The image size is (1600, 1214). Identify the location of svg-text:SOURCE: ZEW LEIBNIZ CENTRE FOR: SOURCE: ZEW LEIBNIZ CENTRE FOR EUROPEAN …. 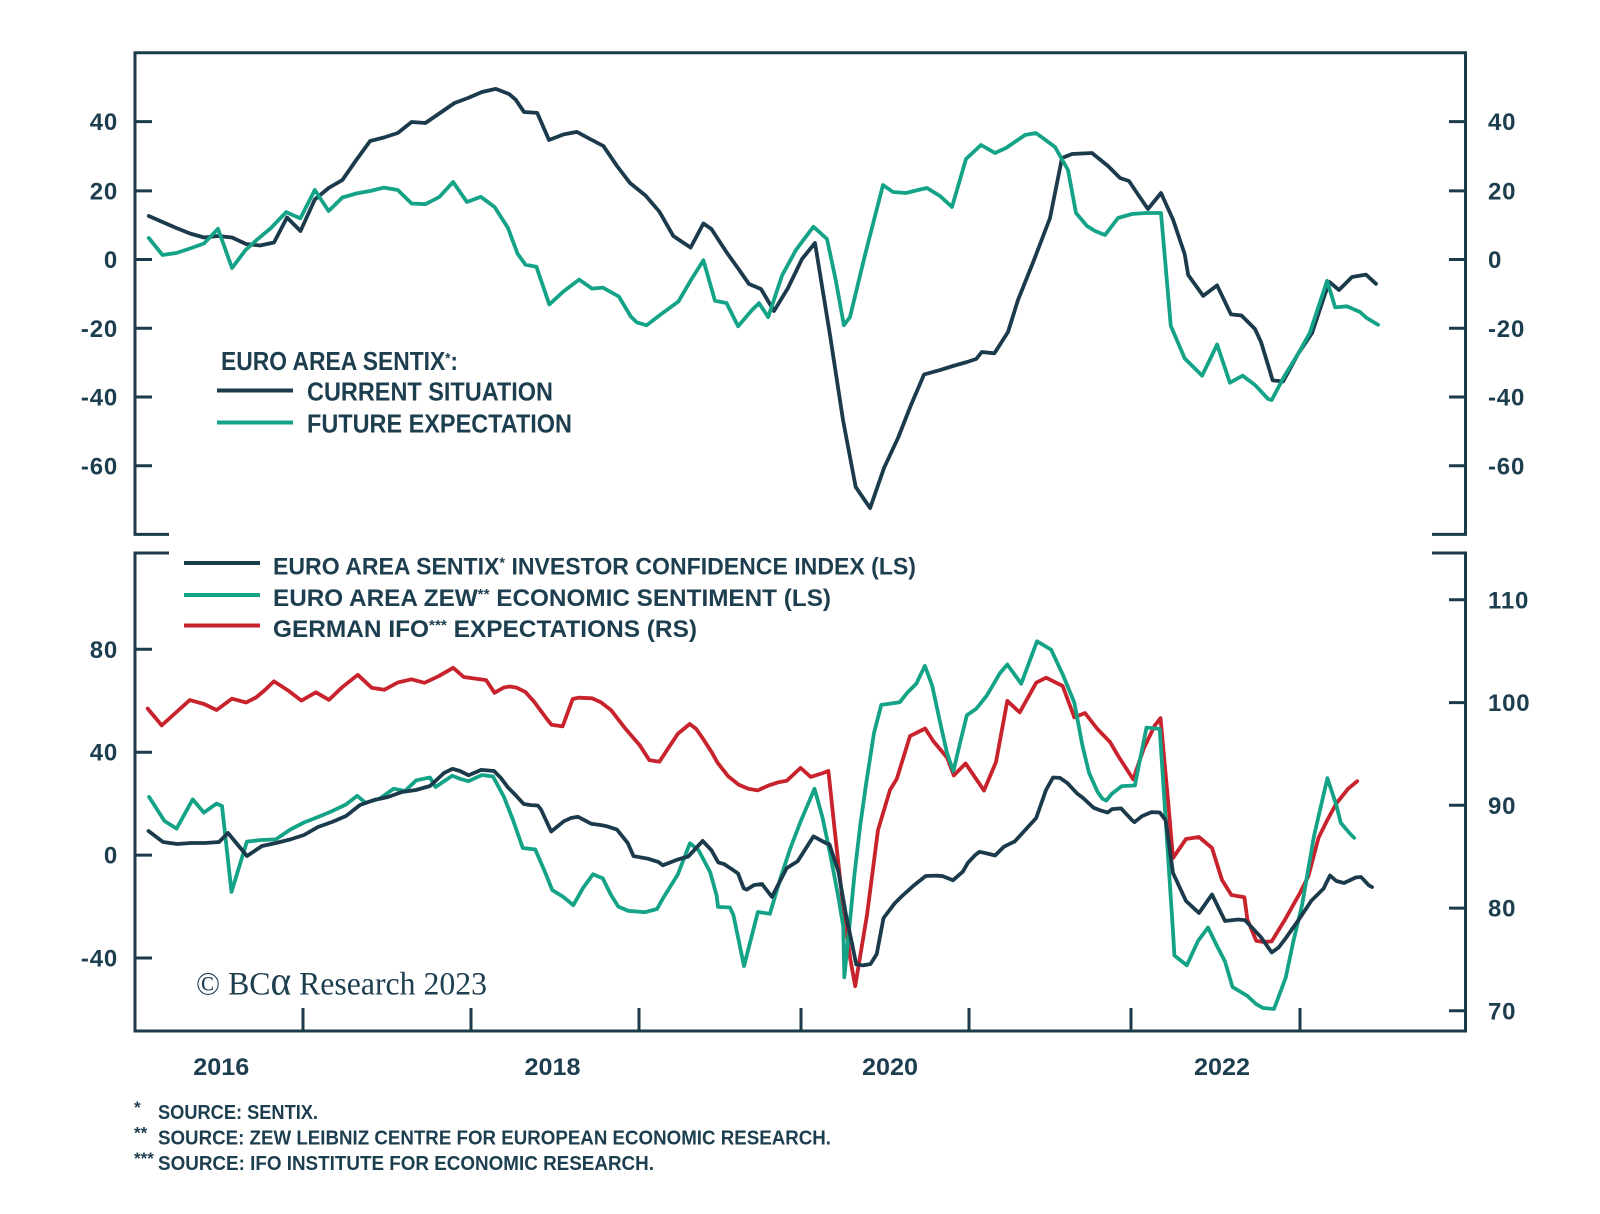
(494, 1139).